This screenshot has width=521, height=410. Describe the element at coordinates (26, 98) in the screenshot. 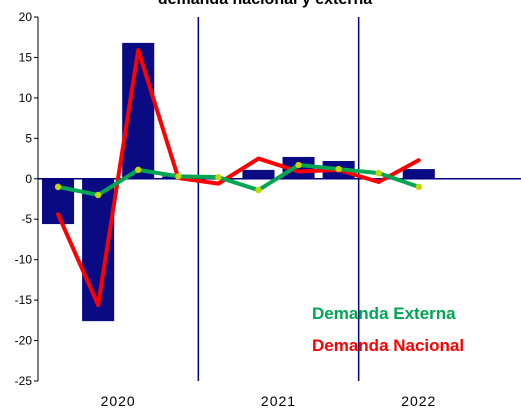

I see `y-tick-label: 10` at that location.